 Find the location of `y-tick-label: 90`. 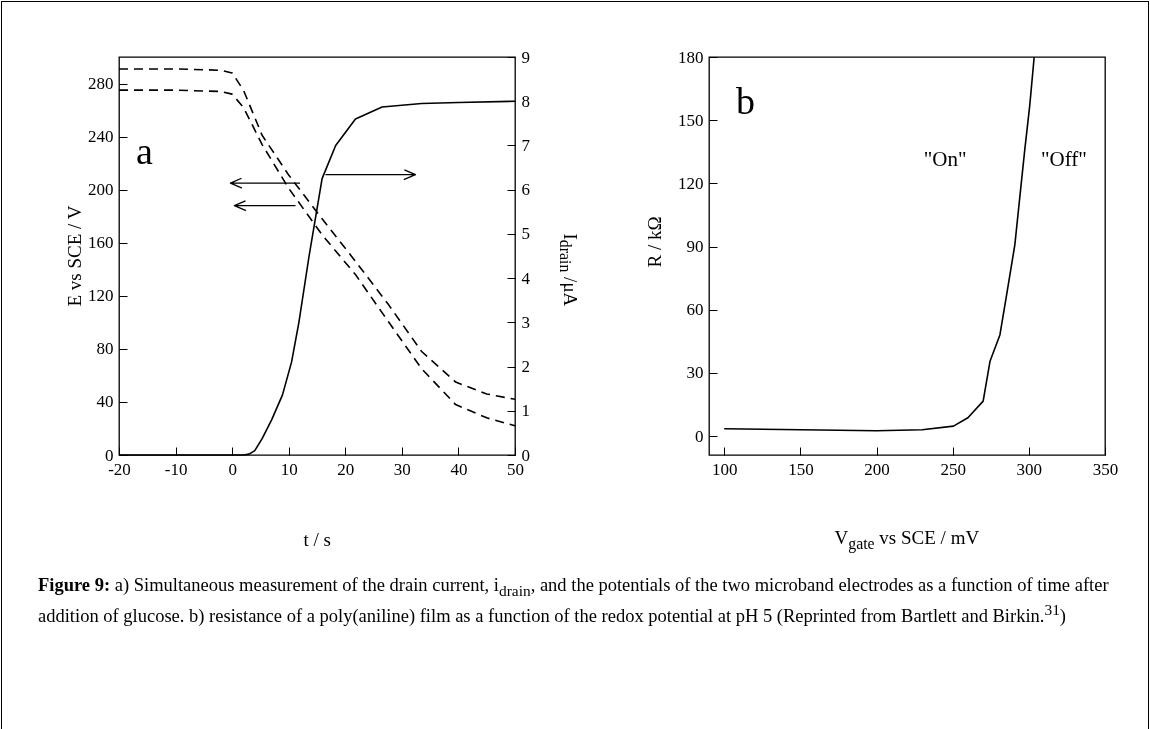

y-tick-label: 90 is located at coordinates (695, 247).